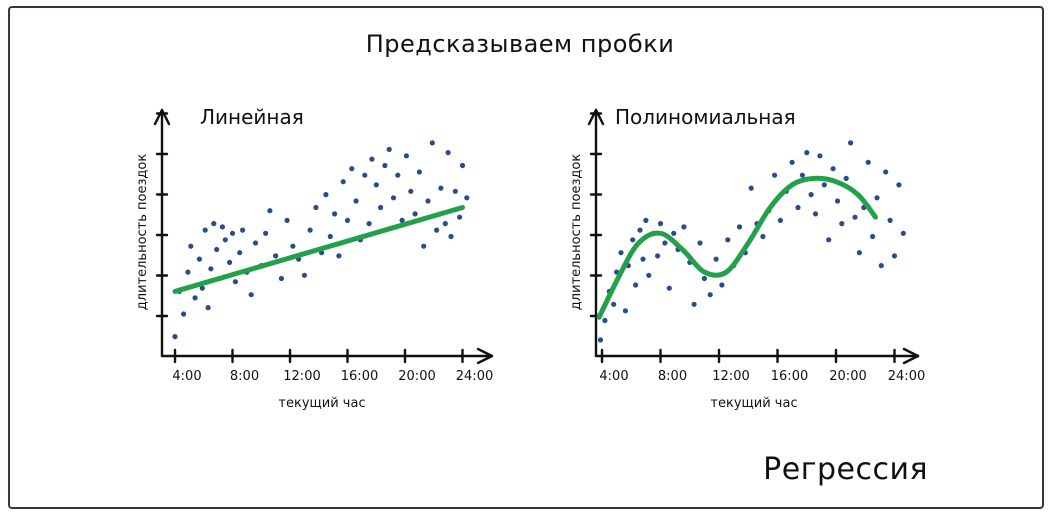 The height and width of the screenshot is (519, 1056). What do you see at coordinates (845, 469) in the screenshot?
I see `footer-title: Регрессия` at bounding box center [845, 469].